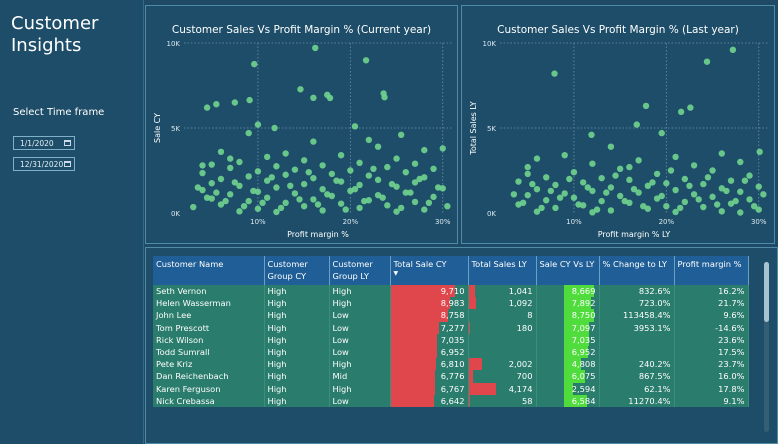 This screenshot has height=444, width=778. What do you see at coordinates (297, 270) in the screenshot?
I see `column-header: Customer Group CY` at bounding box center [297, 270].